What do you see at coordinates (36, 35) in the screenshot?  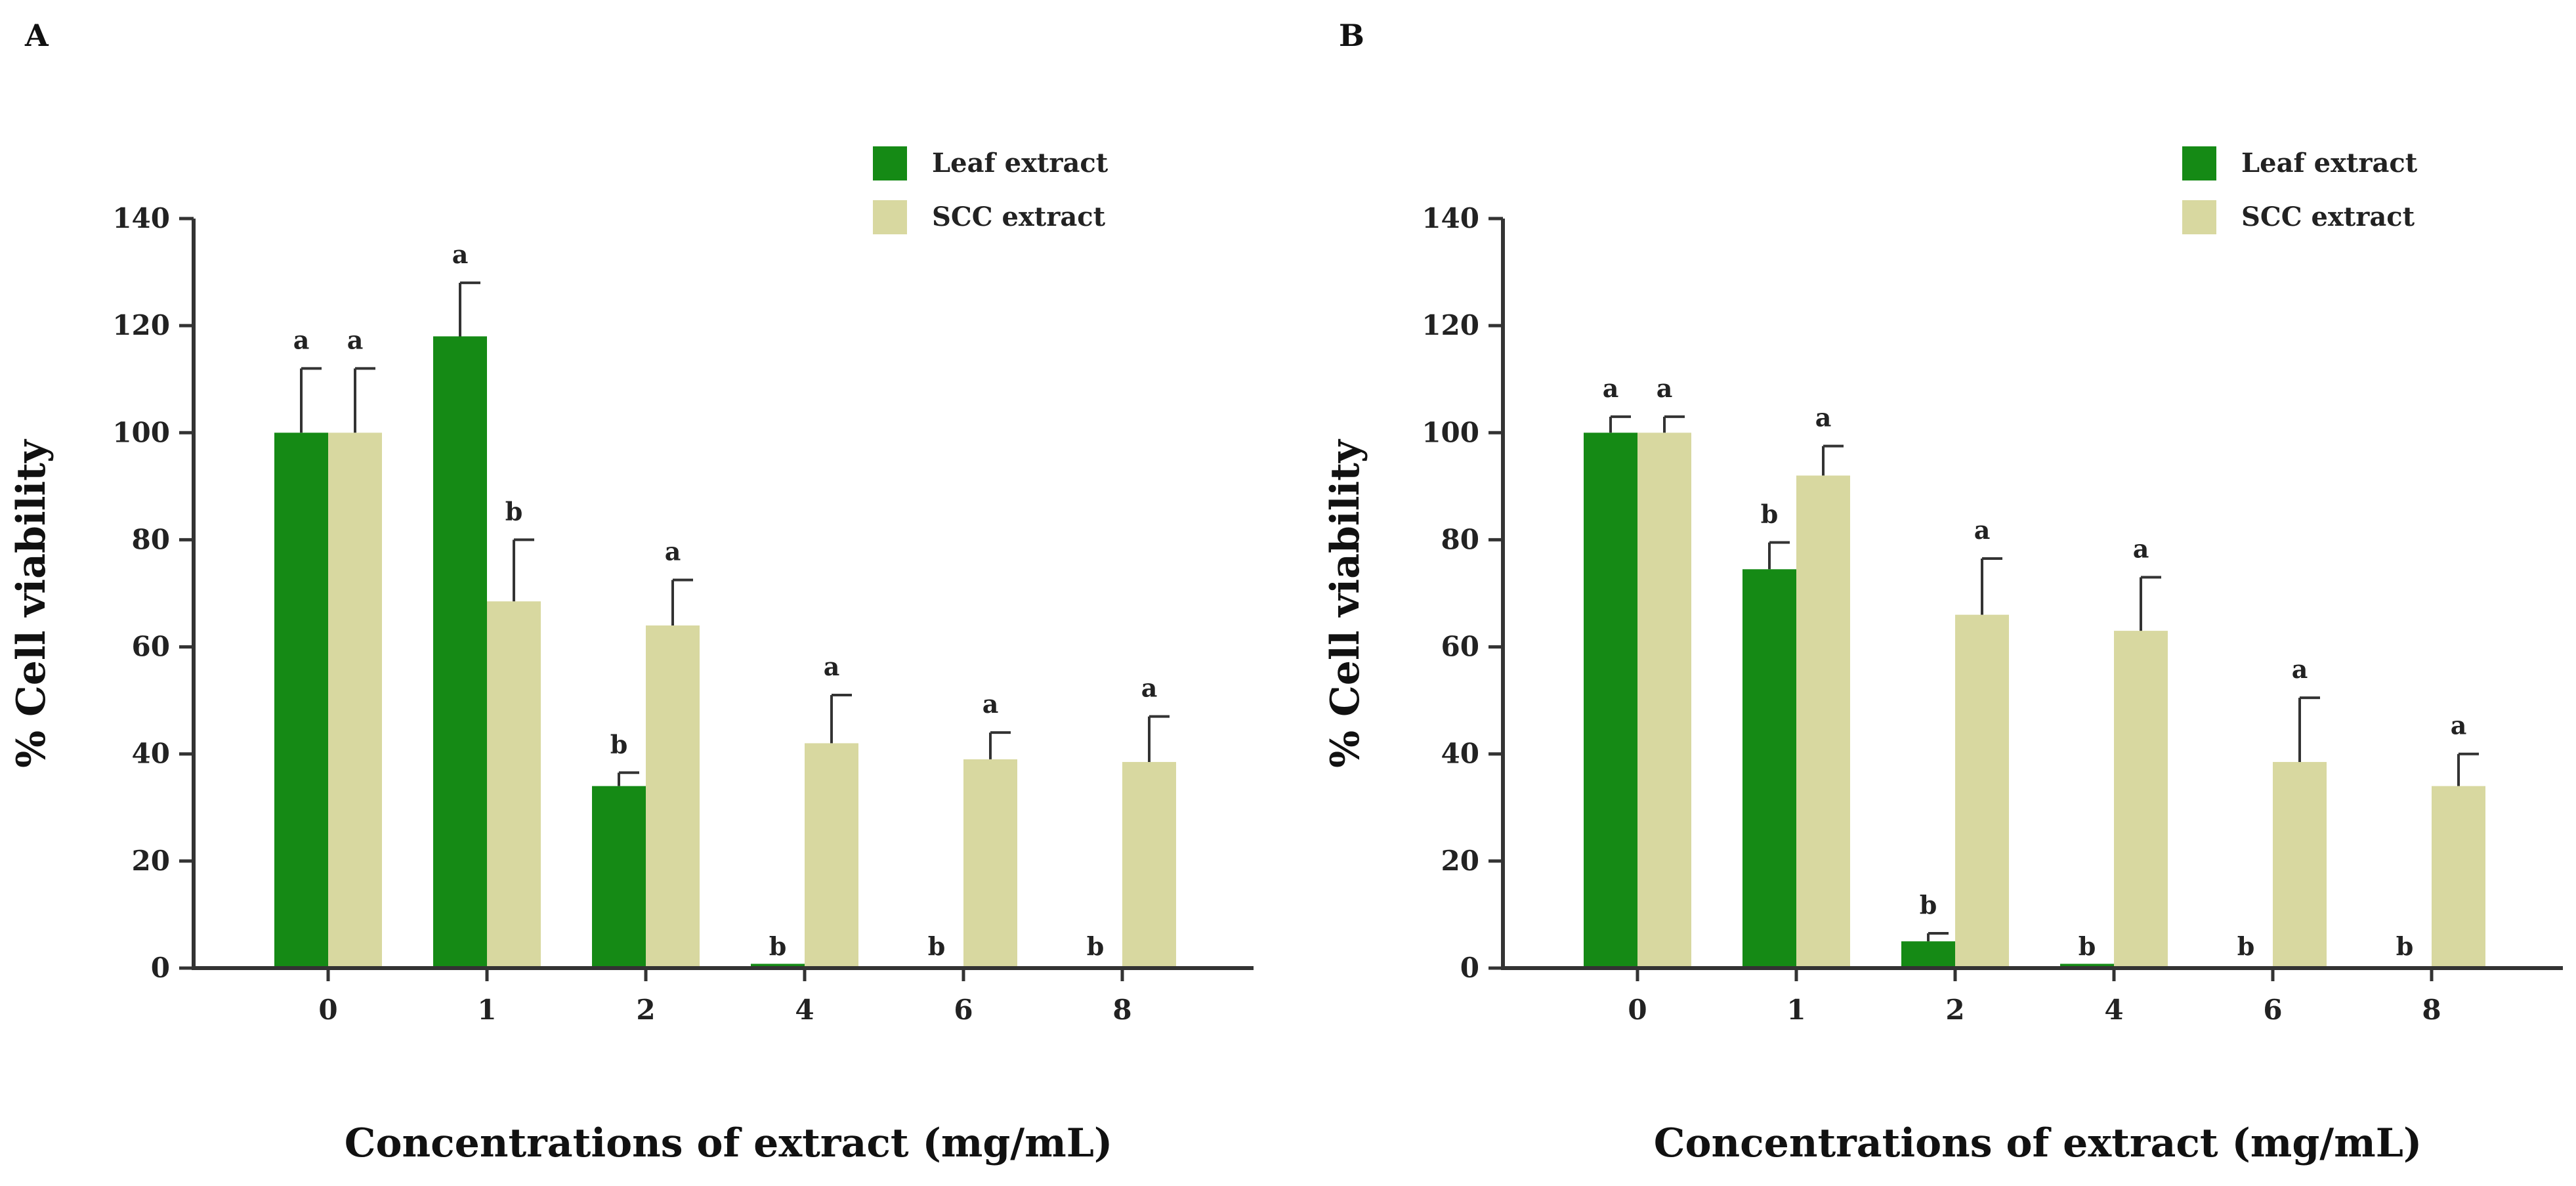 I see `panel-letter-a: A` at bounding box center [36, 35].